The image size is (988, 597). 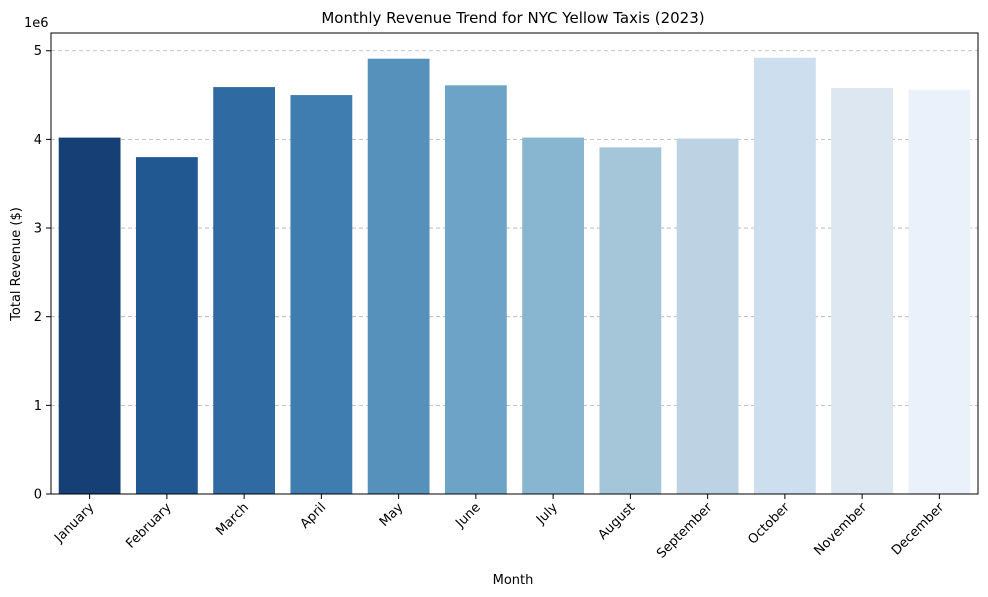 I want to click on x-tick-label: November, so click(x=841, y=529).